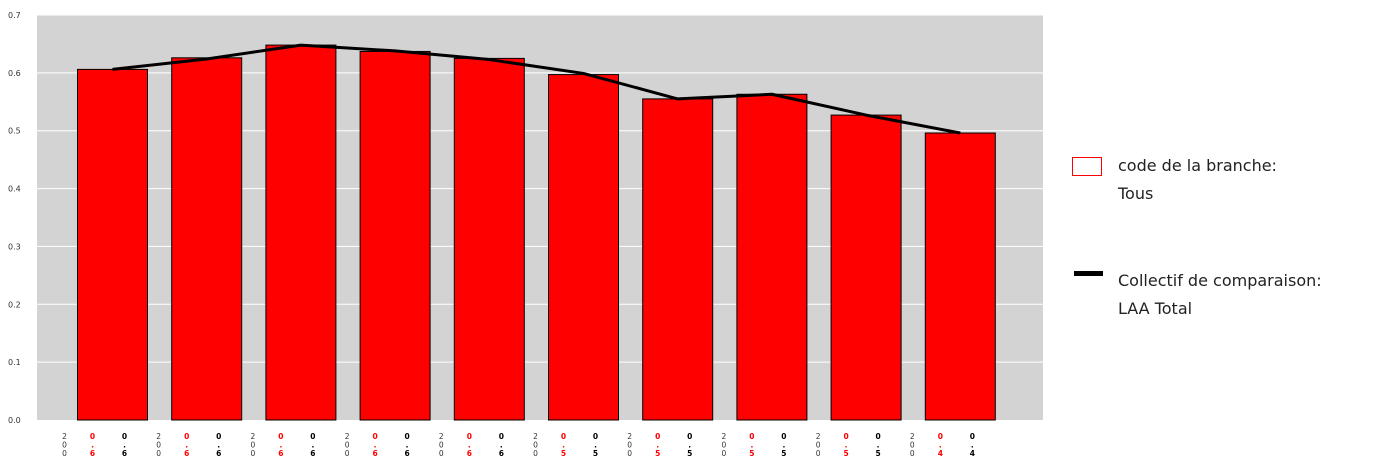 The height and width of the screenshot is (459, 1375). Describe the element at coordinates (972, 445) in the screenshot. I see `x-tick-label-black: 0.4` at that location.